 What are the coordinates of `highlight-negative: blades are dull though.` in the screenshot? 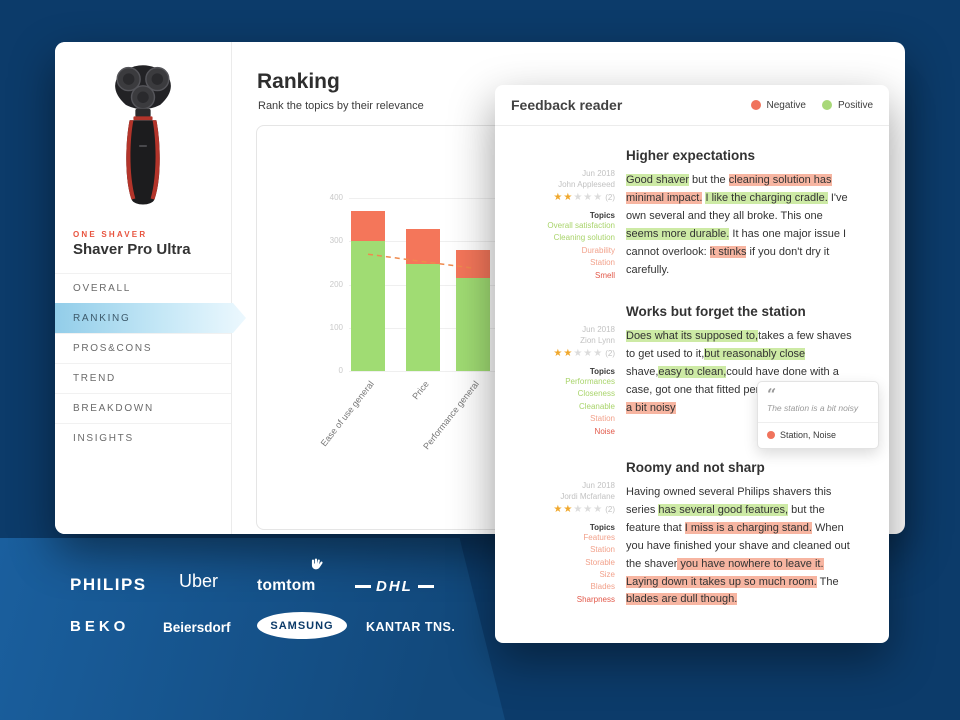 It's located at (682, 599).